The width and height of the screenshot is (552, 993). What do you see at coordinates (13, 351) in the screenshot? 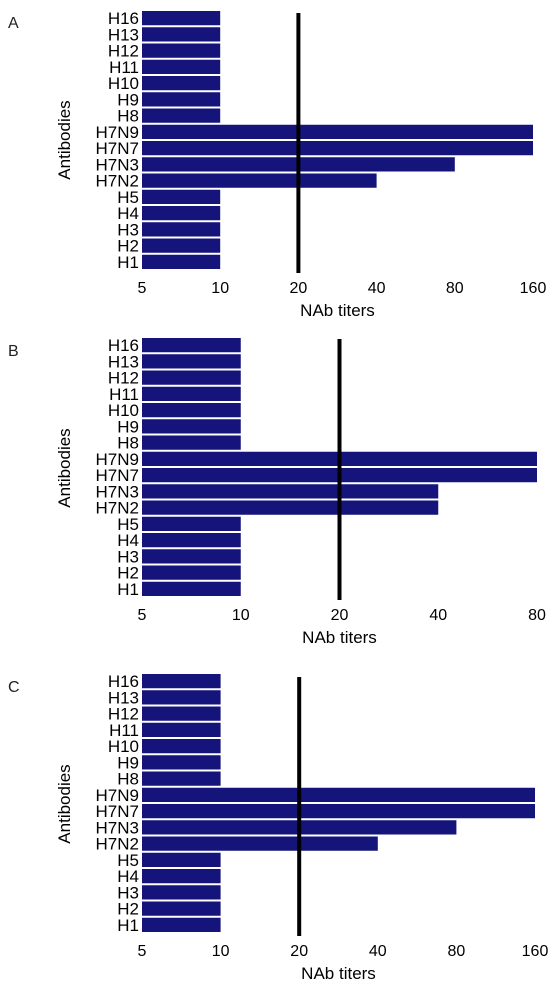
I see `panel-letter: B` at bounding box center [13, 351].